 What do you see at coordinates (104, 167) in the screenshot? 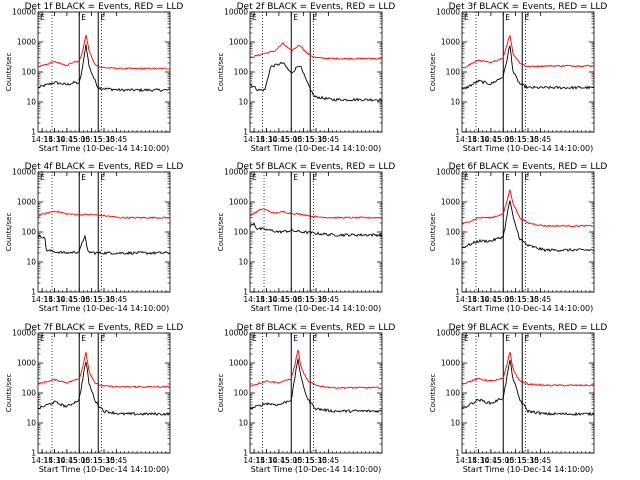
I see `chart-title: Det 4f BLACK = Events, RED = LLD` at bounding box center [104, 167].